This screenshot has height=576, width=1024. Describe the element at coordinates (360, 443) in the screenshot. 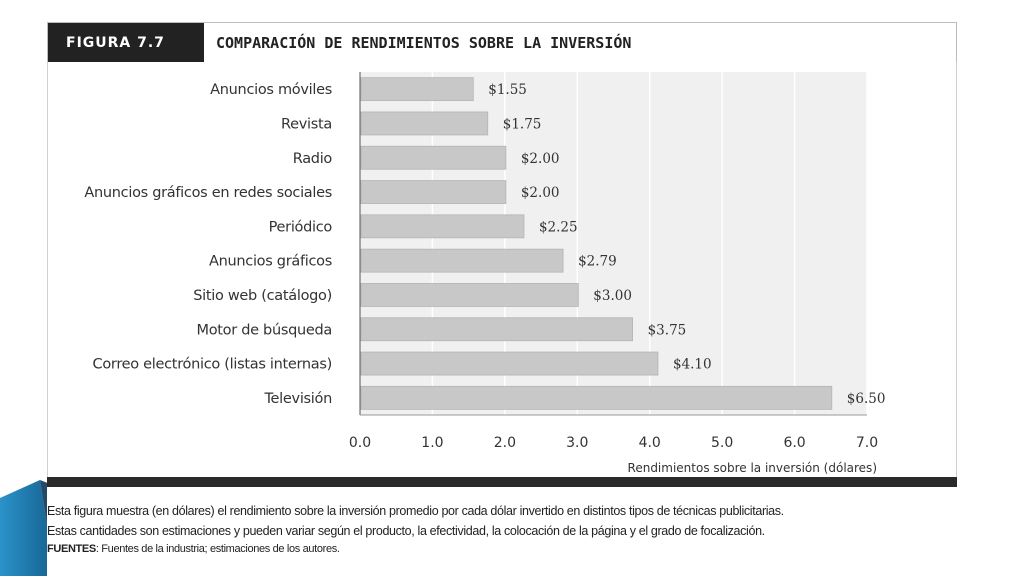

I see `x-tick-label-0: 0.0` at that location.